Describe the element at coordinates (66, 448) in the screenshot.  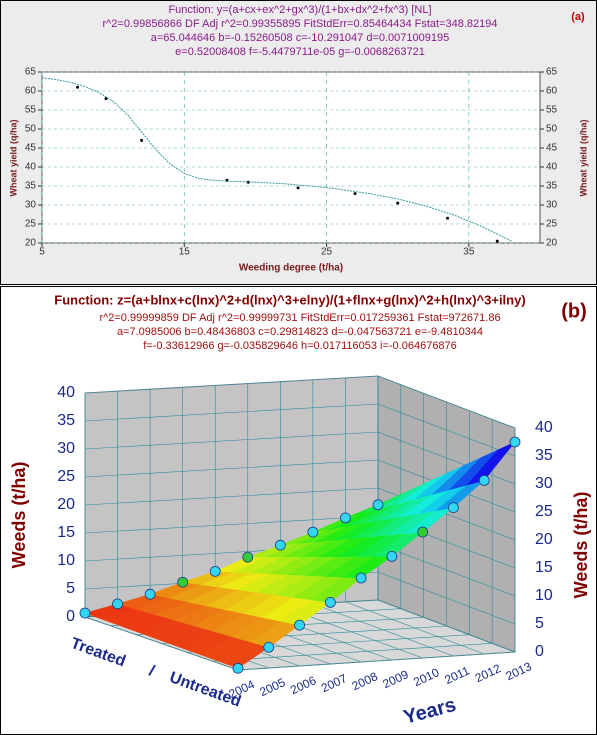
I see `z-tick-label: 30` at that location.